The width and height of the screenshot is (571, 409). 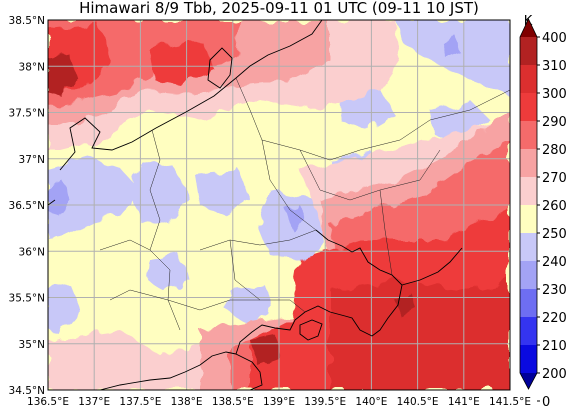 I want to click on lon-tick-label: 139.5°E, so click(x=325, y=402).